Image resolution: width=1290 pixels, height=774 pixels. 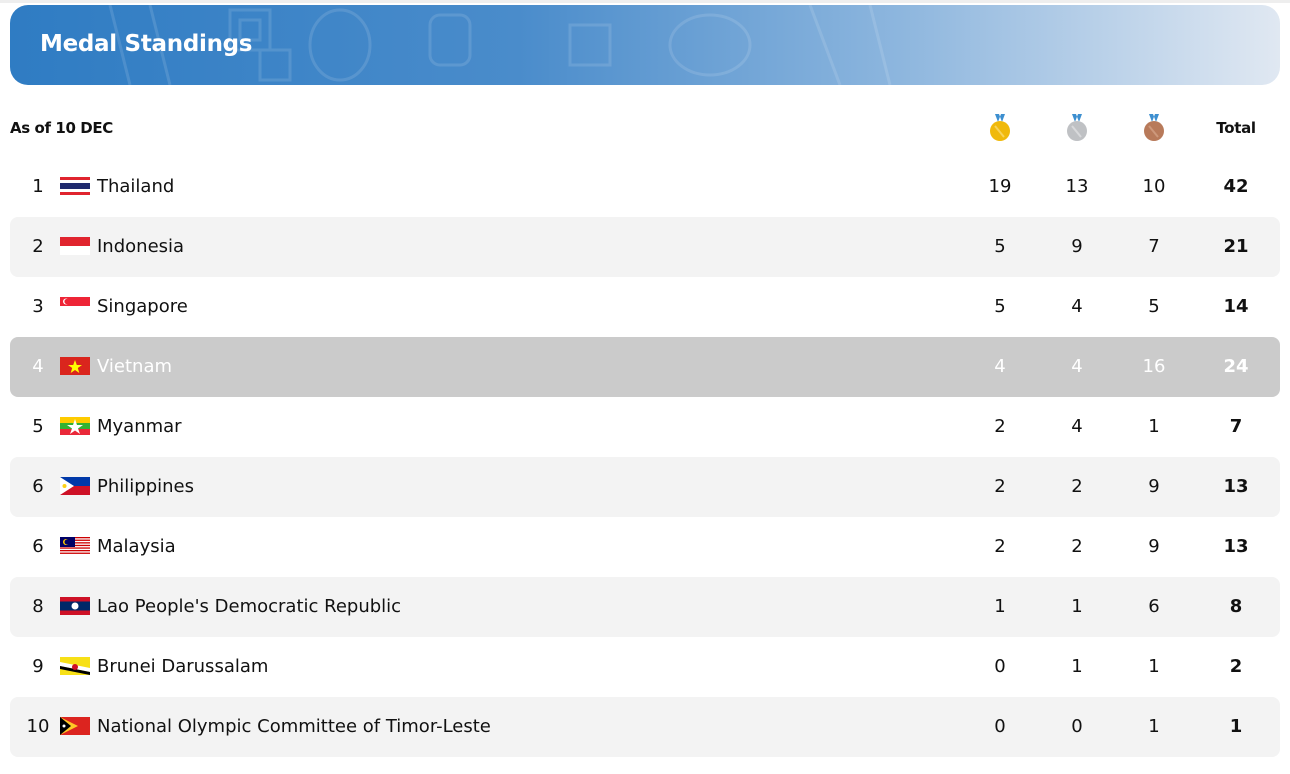 What do you see at coordinates (645, 307) in the screenshot?
I see `table-row-sg: 3 Singapore 5 4 5 14` at bounding box center [645, 307].